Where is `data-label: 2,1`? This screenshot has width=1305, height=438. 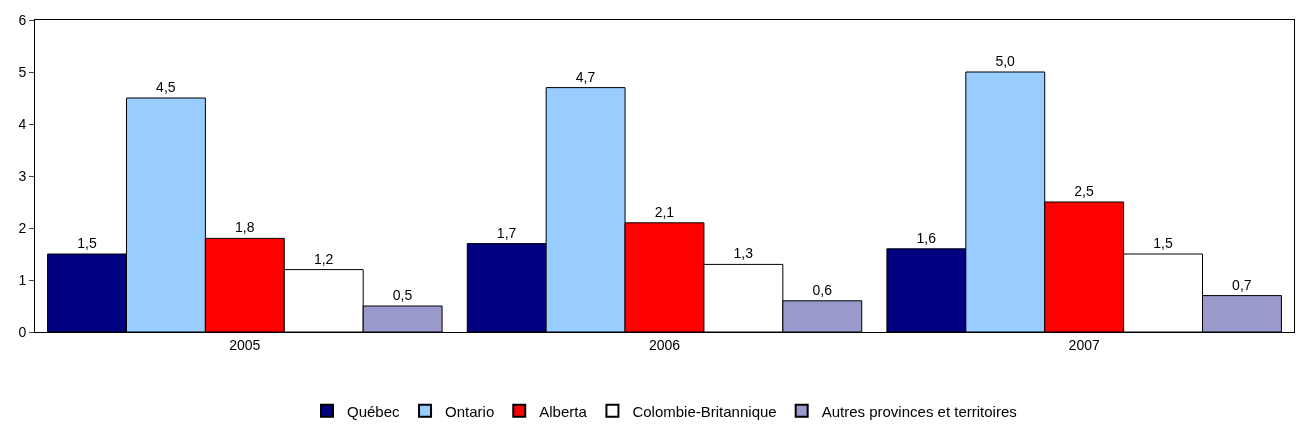 data-label: 2,1 is located at coordinates (664, 211).